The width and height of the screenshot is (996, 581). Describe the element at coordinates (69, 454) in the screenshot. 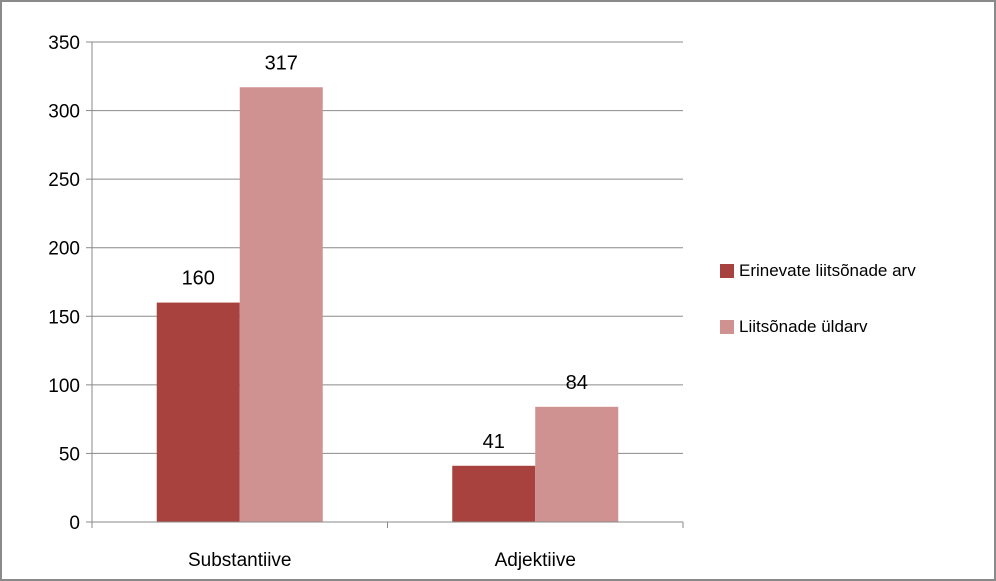

I see `y-tick-label: 50` at that location.